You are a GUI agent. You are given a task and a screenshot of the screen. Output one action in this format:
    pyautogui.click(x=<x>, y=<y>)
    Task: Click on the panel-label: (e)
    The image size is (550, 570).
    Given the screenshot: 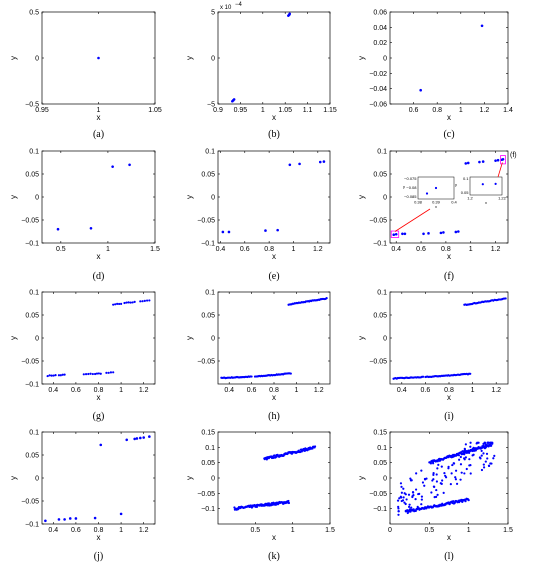 What is the action you would take?
    pyautogui.click(x=273, y=276)
    